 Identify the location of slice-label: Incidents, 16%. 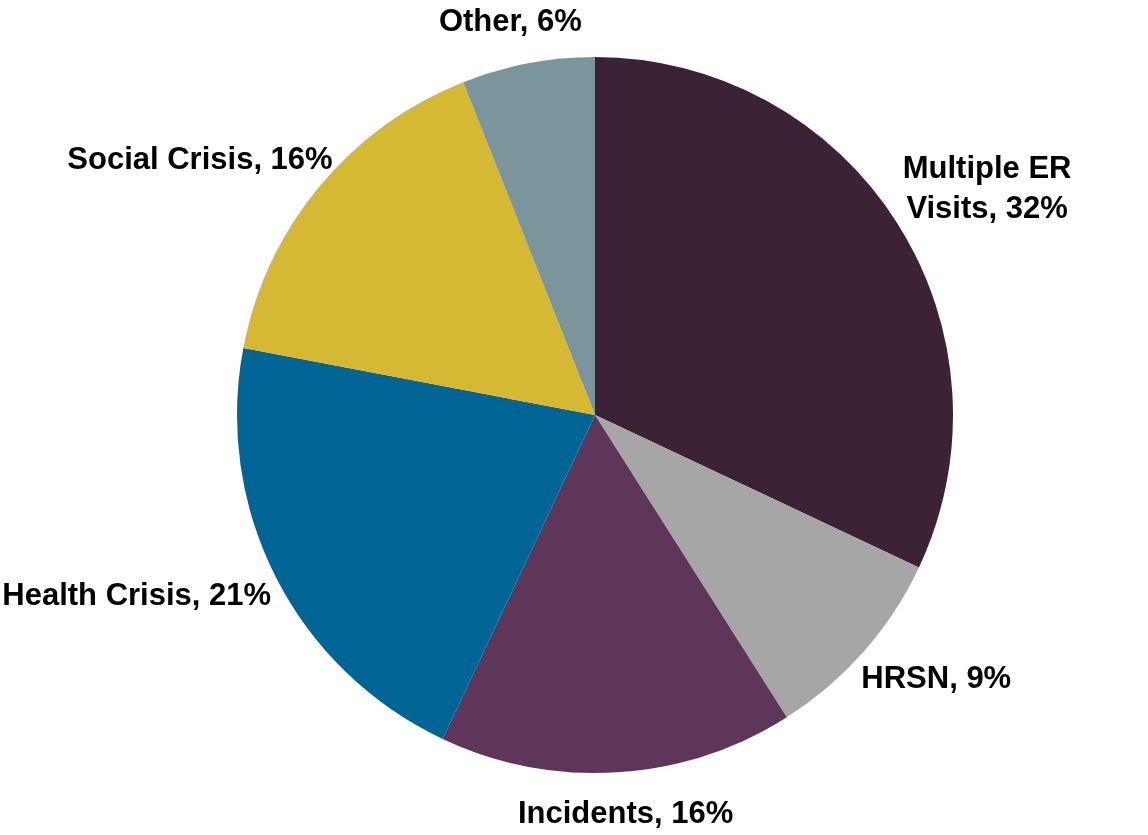
(625, 812).